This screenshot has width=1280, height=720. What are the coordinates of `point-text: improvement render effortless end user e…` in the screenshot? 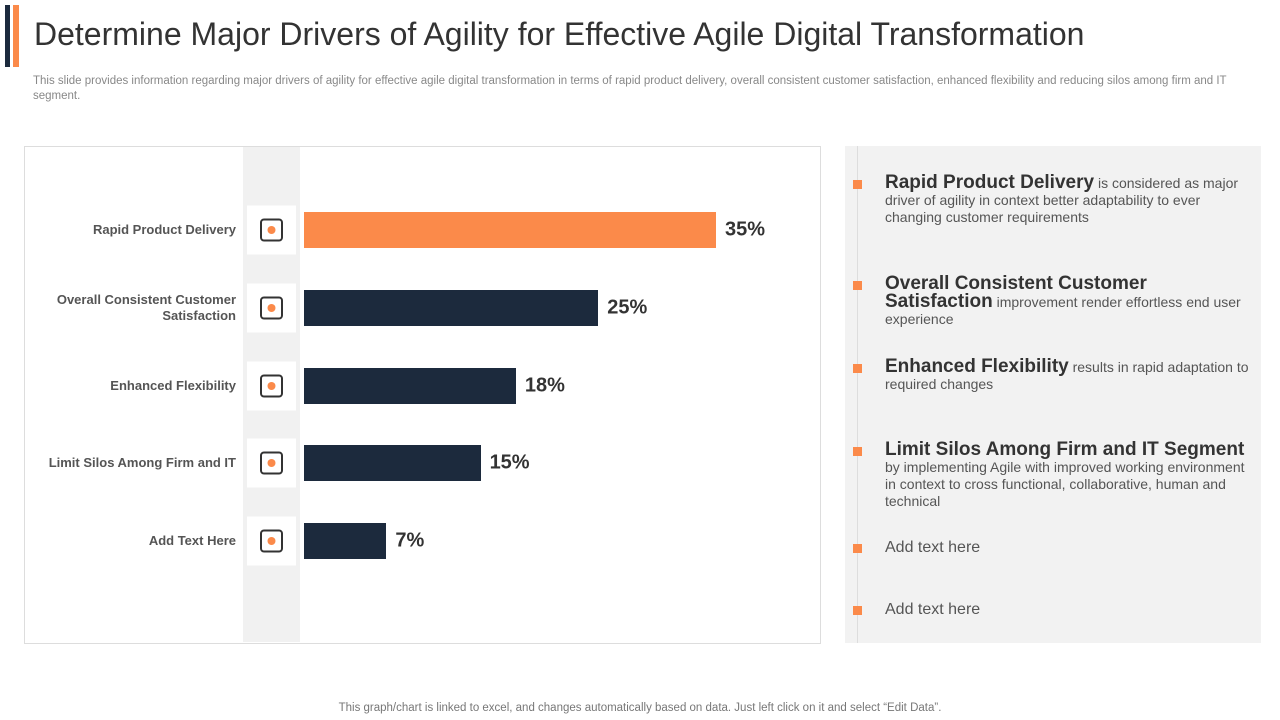 It's located at (1063, 310).